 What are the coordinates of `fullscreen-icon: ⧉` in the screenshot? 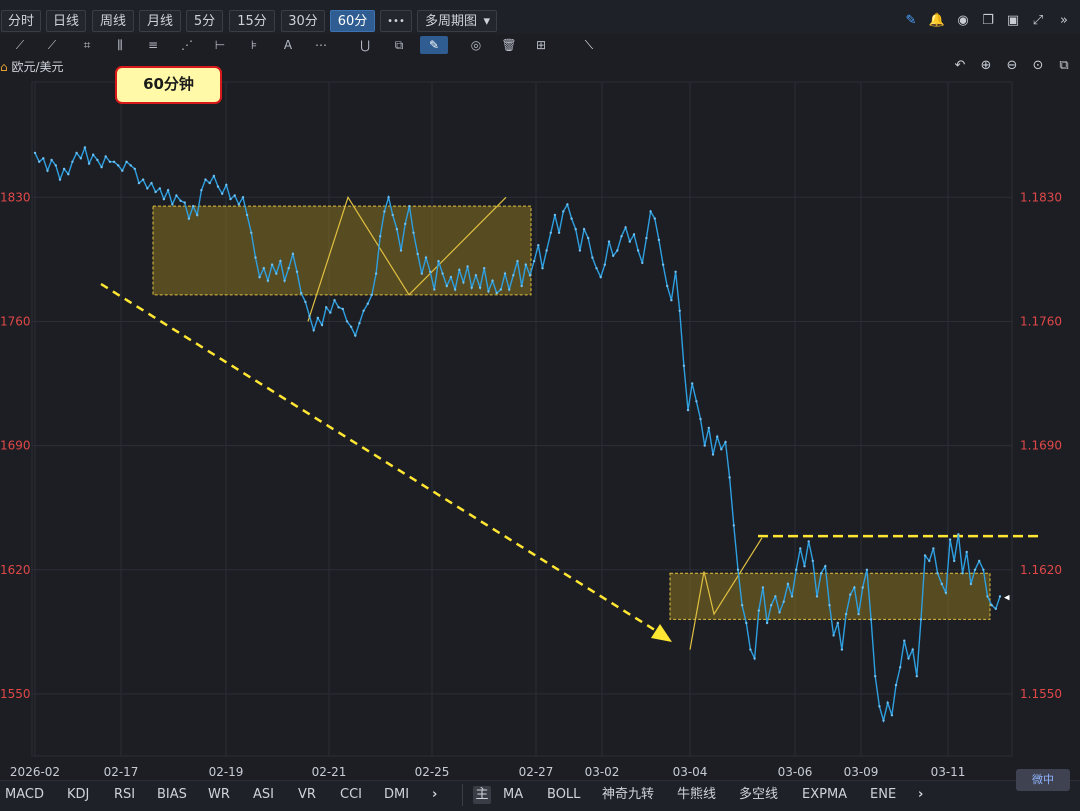 It's located at (1064, 65).